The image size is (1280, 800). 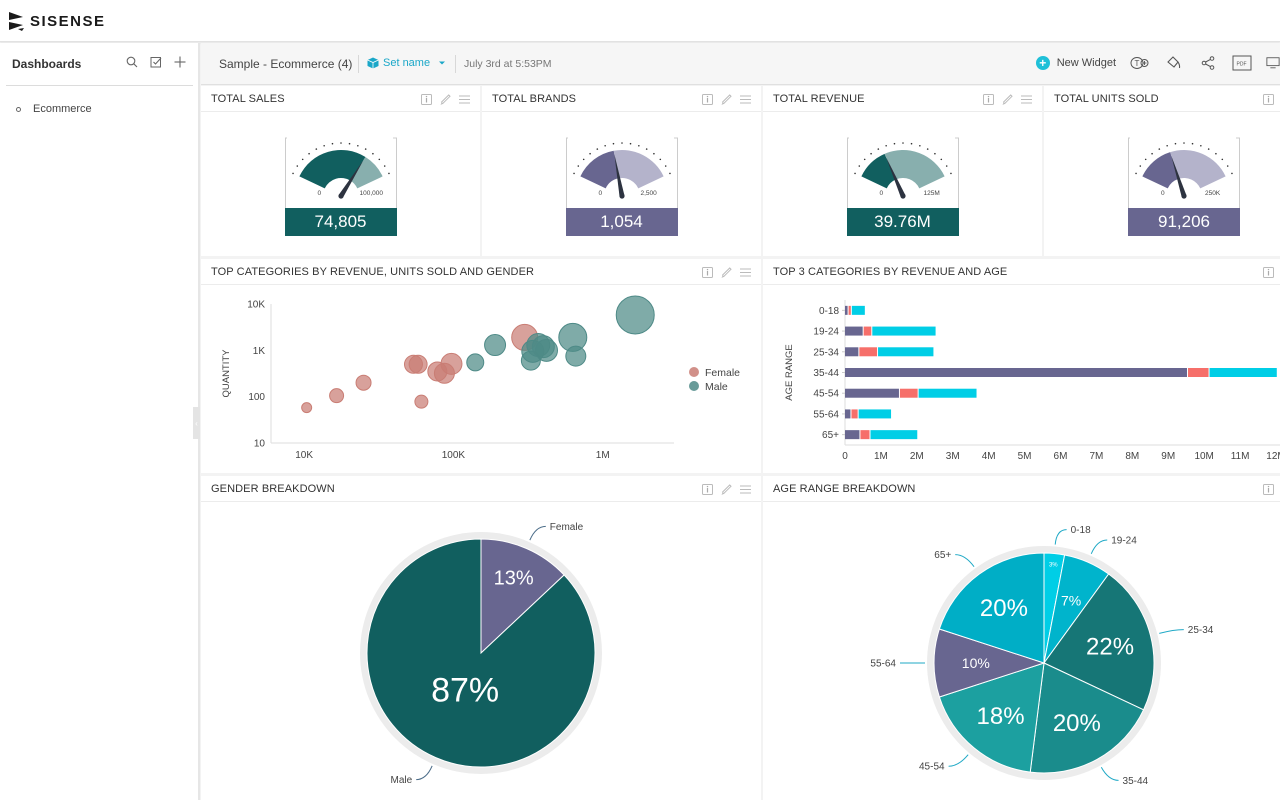 I want to click on collapse-sidebar-handle: ‹, so click(x=196, y=423).